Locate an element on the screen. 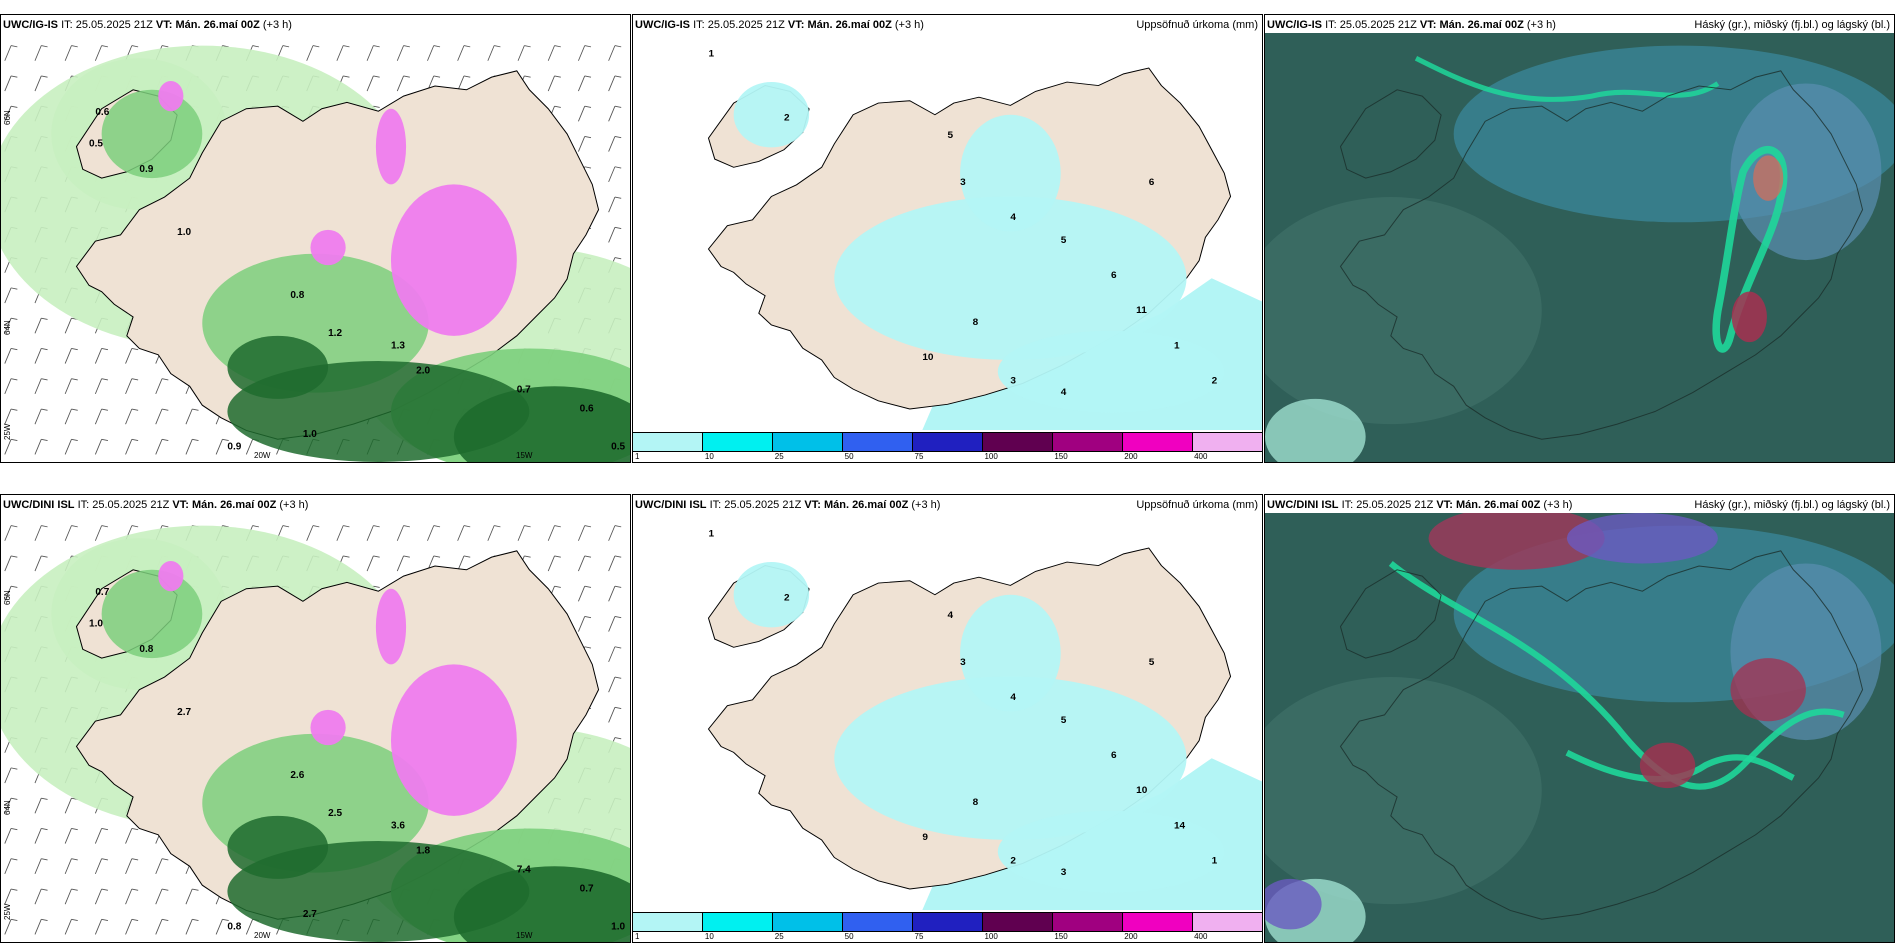  rain-amount-label: 9 is located at coordinates (925, 837).